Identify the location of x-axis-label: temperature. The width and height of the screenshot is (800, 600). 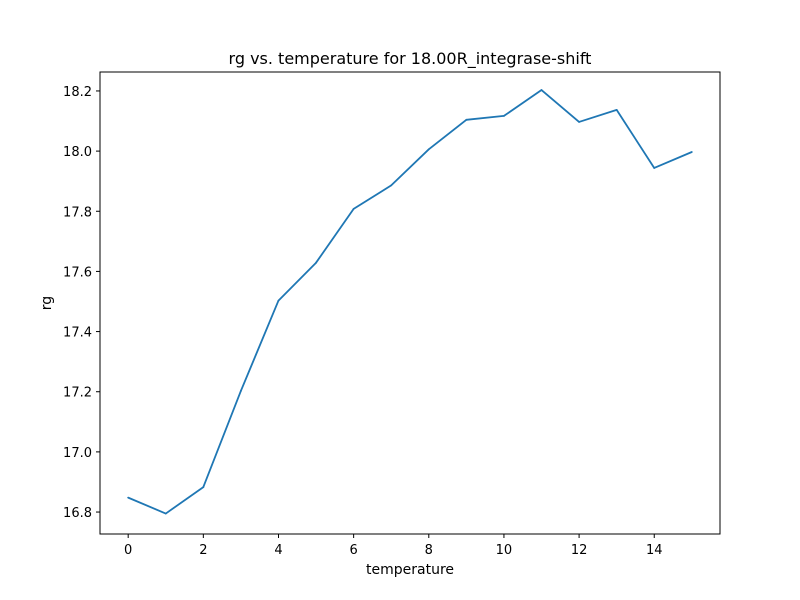
(410, 570).